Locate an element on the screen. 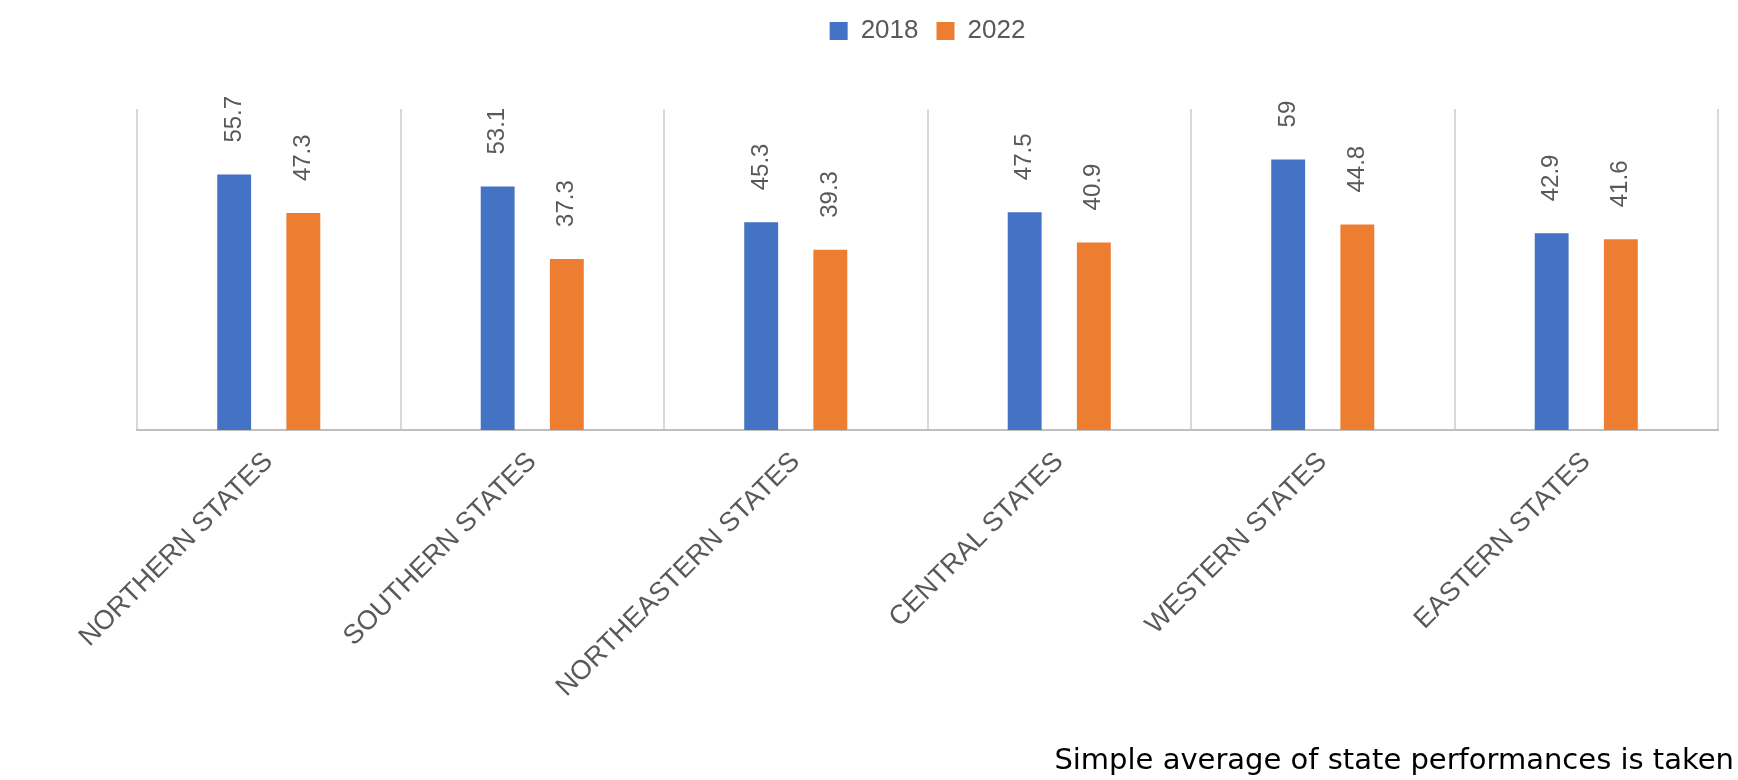 This screenshot has height=780, width=1738. data-label: 47.3 is located at coordinates (301, 158).